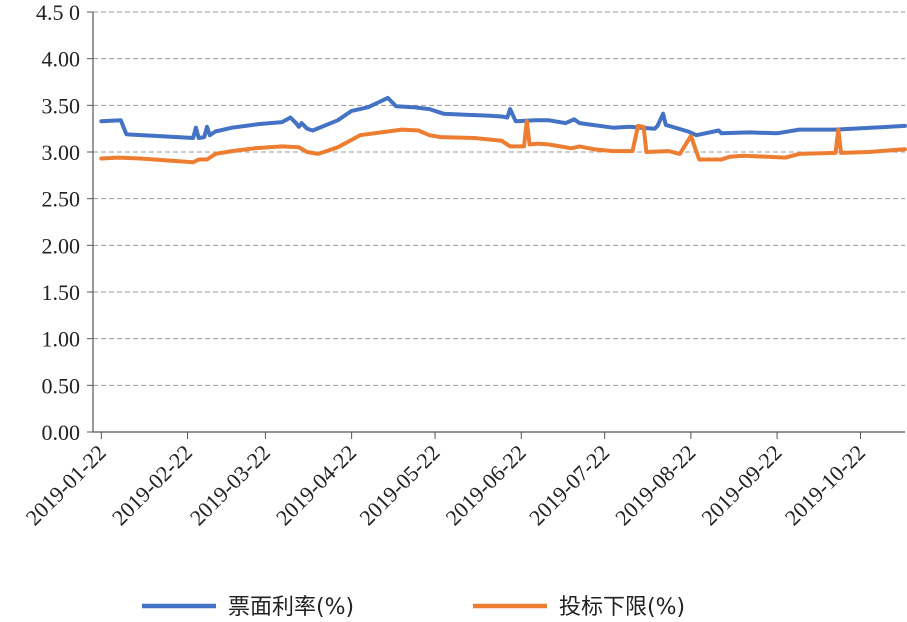 The width and height of the screenshot is (907, 622). What do you see at coordinates (230, 485) in the screenshot?
I see `x-tick-label: 2019-03-22` at bounding box center [230, 485].